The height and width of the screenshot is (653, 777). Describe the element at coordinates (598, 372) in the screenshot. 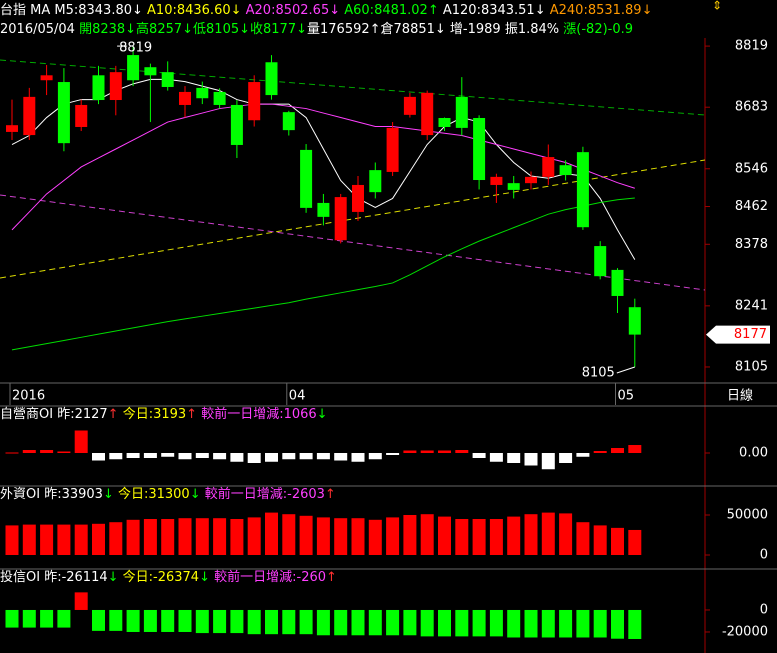

I see `low-annotation: 8105` at that location.